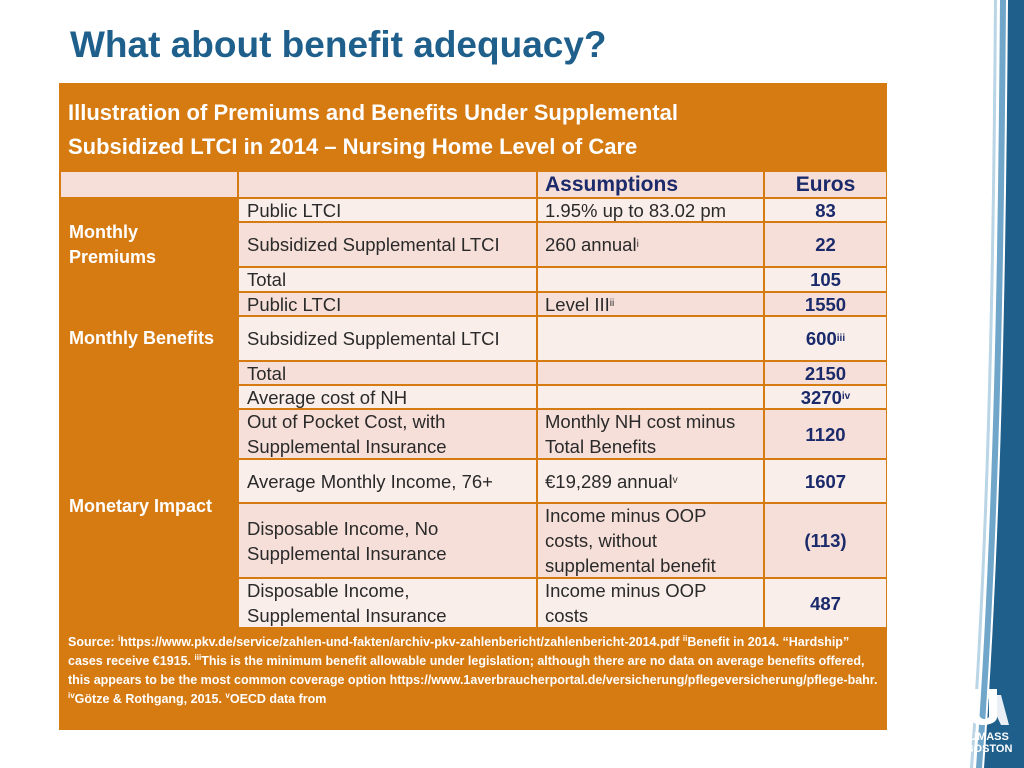  What do you see at coordinates (825, 481) in the screenshot?
I see `row-euros: 1607` at bounding box center [825, 481].